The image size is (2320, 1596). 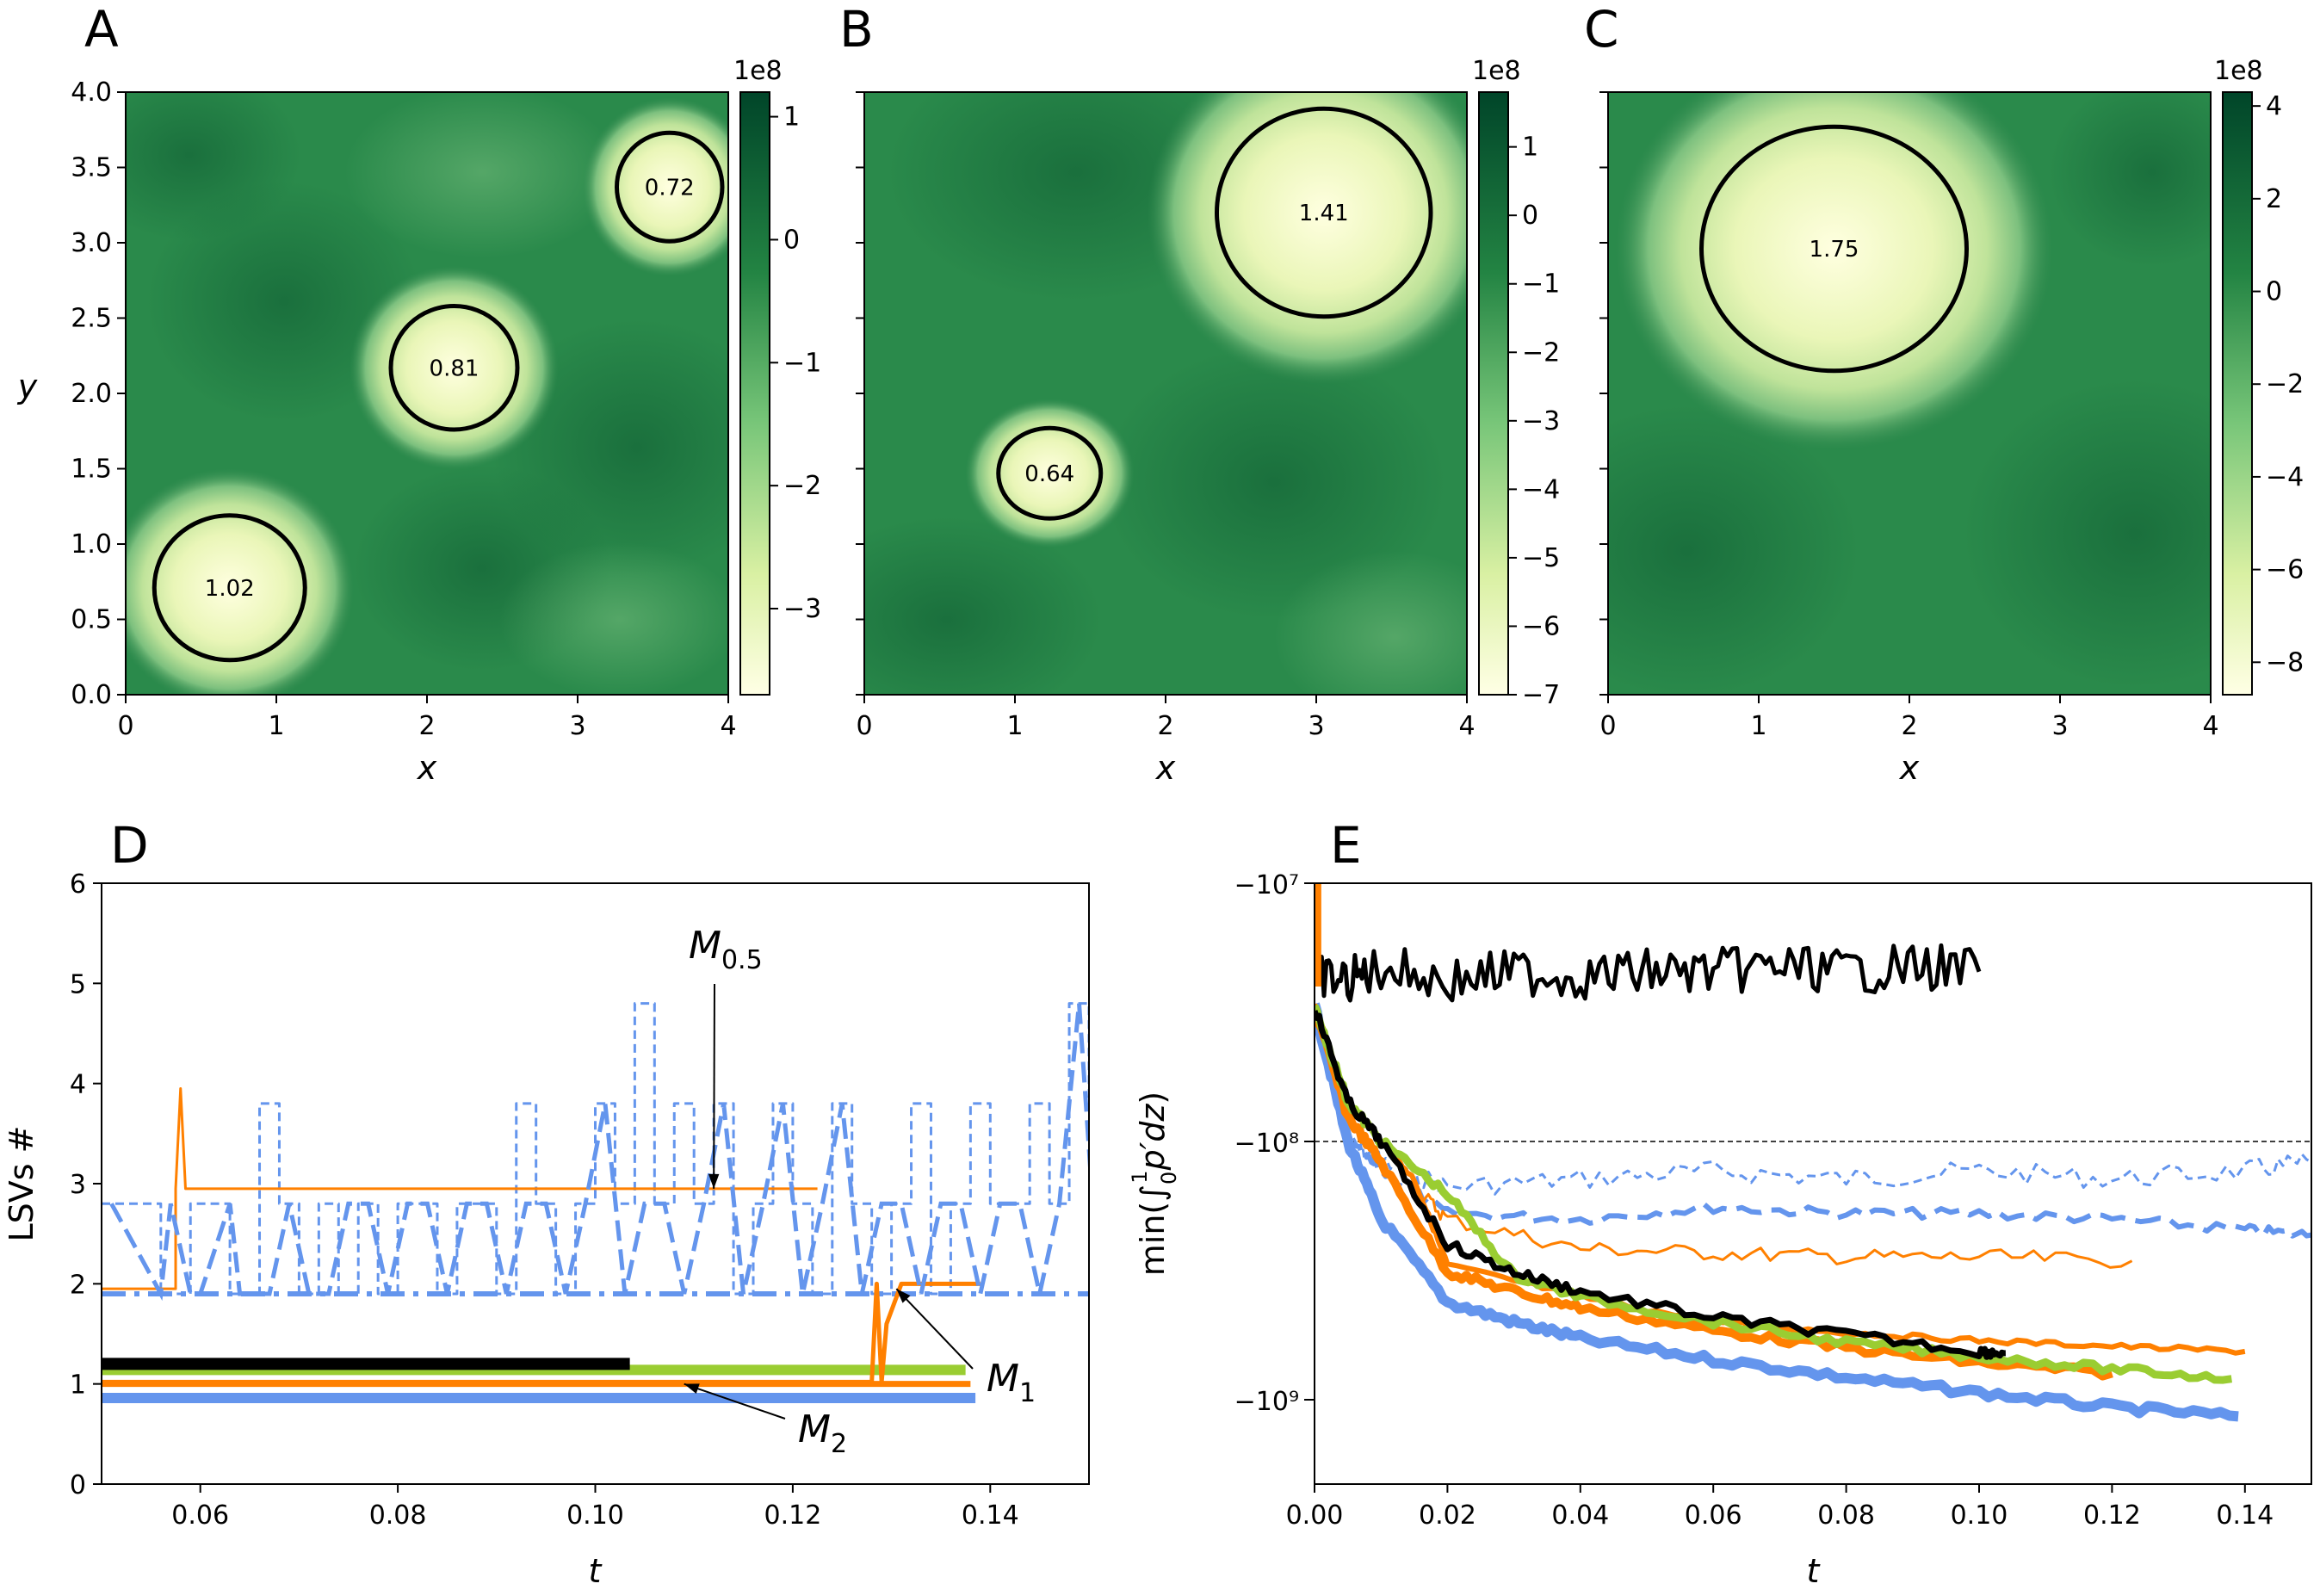 What do you see at coordinates (78, 884) in the screenshot?
I see `y-tick-label: 6` at bounding box center [78, 884].